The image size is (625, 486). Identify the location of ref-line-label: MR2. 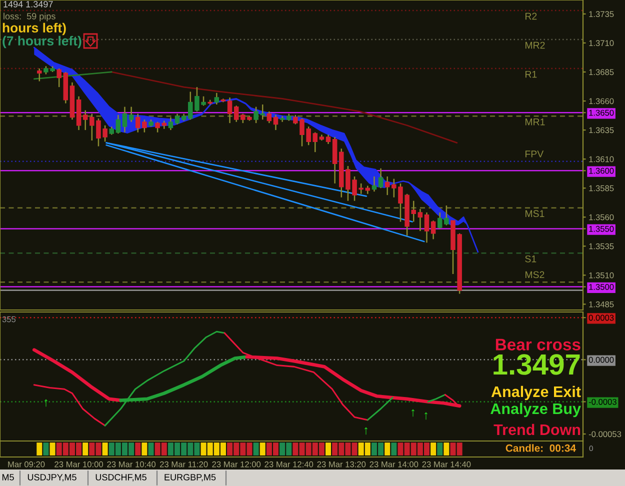
(535, 45).